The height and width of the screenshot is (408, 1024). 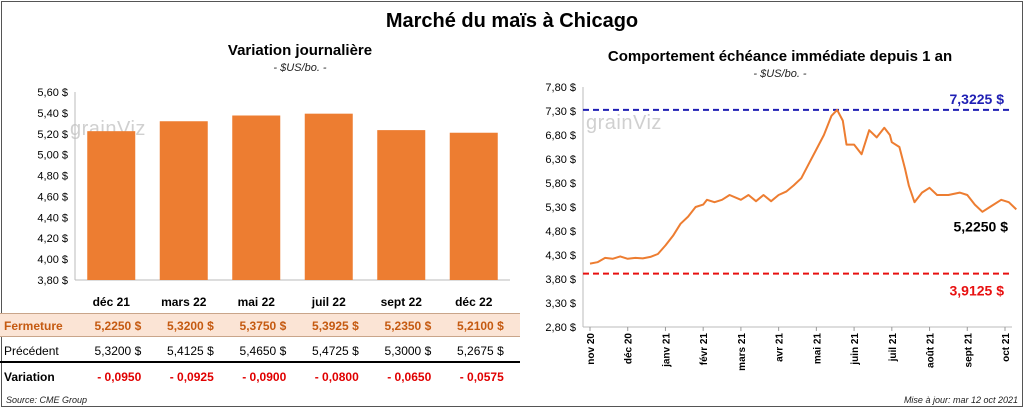 What do you see at coordinates (335, 351) in the screenshot?
I see `table-cell: 5,4725 $` at bounding box center [335, 351].